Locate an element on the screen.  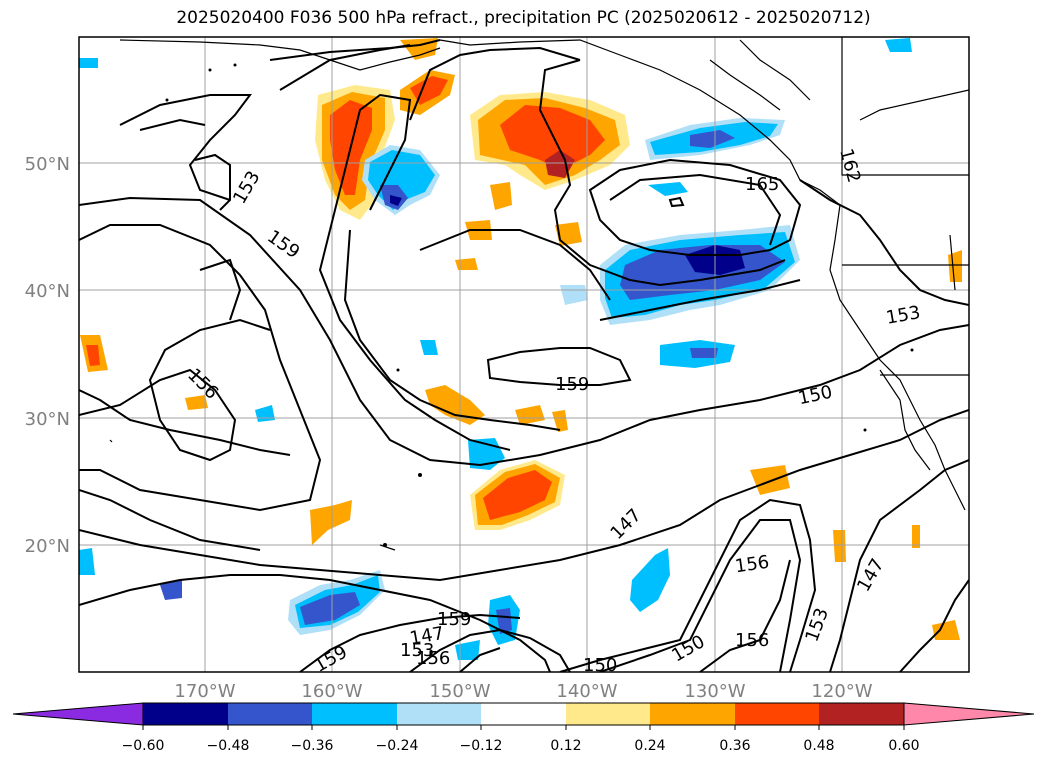
lon-label: 160°W is located at coordinates (331, 691).